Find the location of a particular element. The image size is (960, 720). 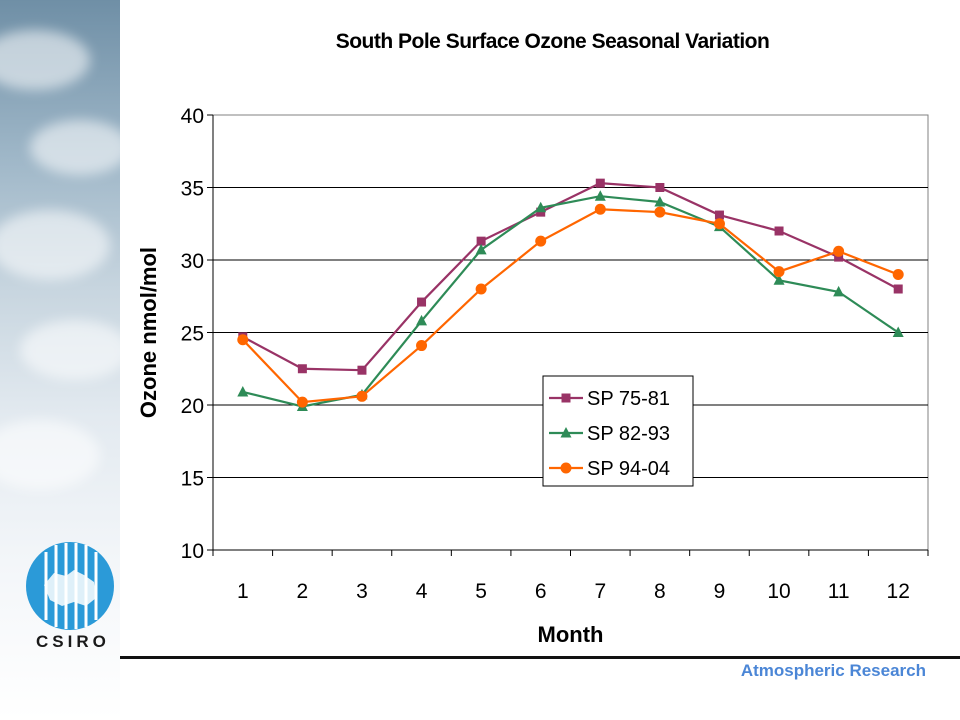

y-axis-label: Ozone nmol/mol is located at coordinates (148, 332).